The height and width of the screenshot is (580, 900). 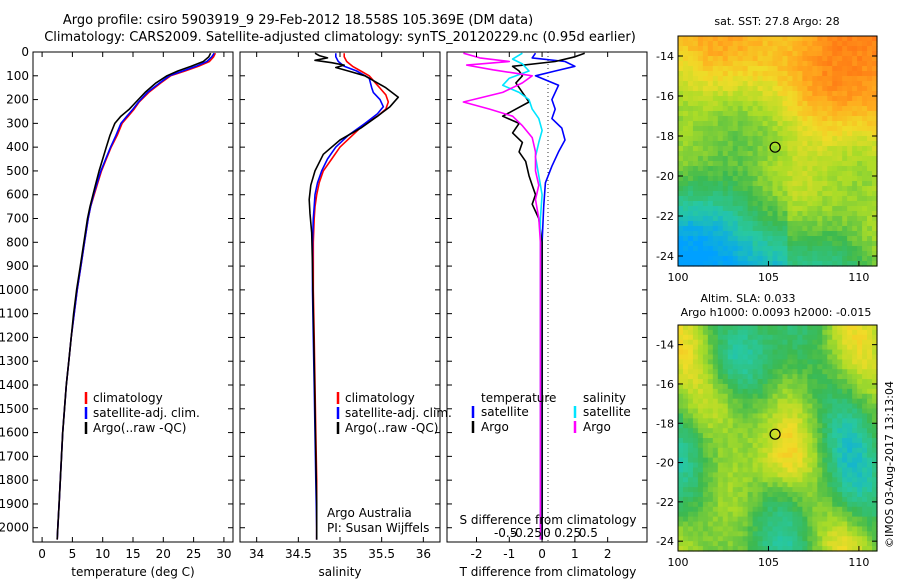 What do you see at coordinates (354, 296) in the screenshot?
I see `series-argo-line` at bounding box center [354, 296].